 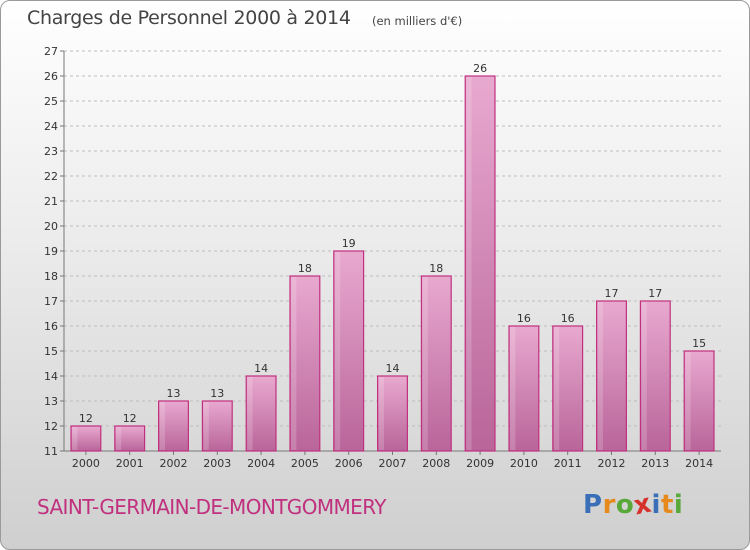 I want to click on bar-2005, so click(x=305, y=363).